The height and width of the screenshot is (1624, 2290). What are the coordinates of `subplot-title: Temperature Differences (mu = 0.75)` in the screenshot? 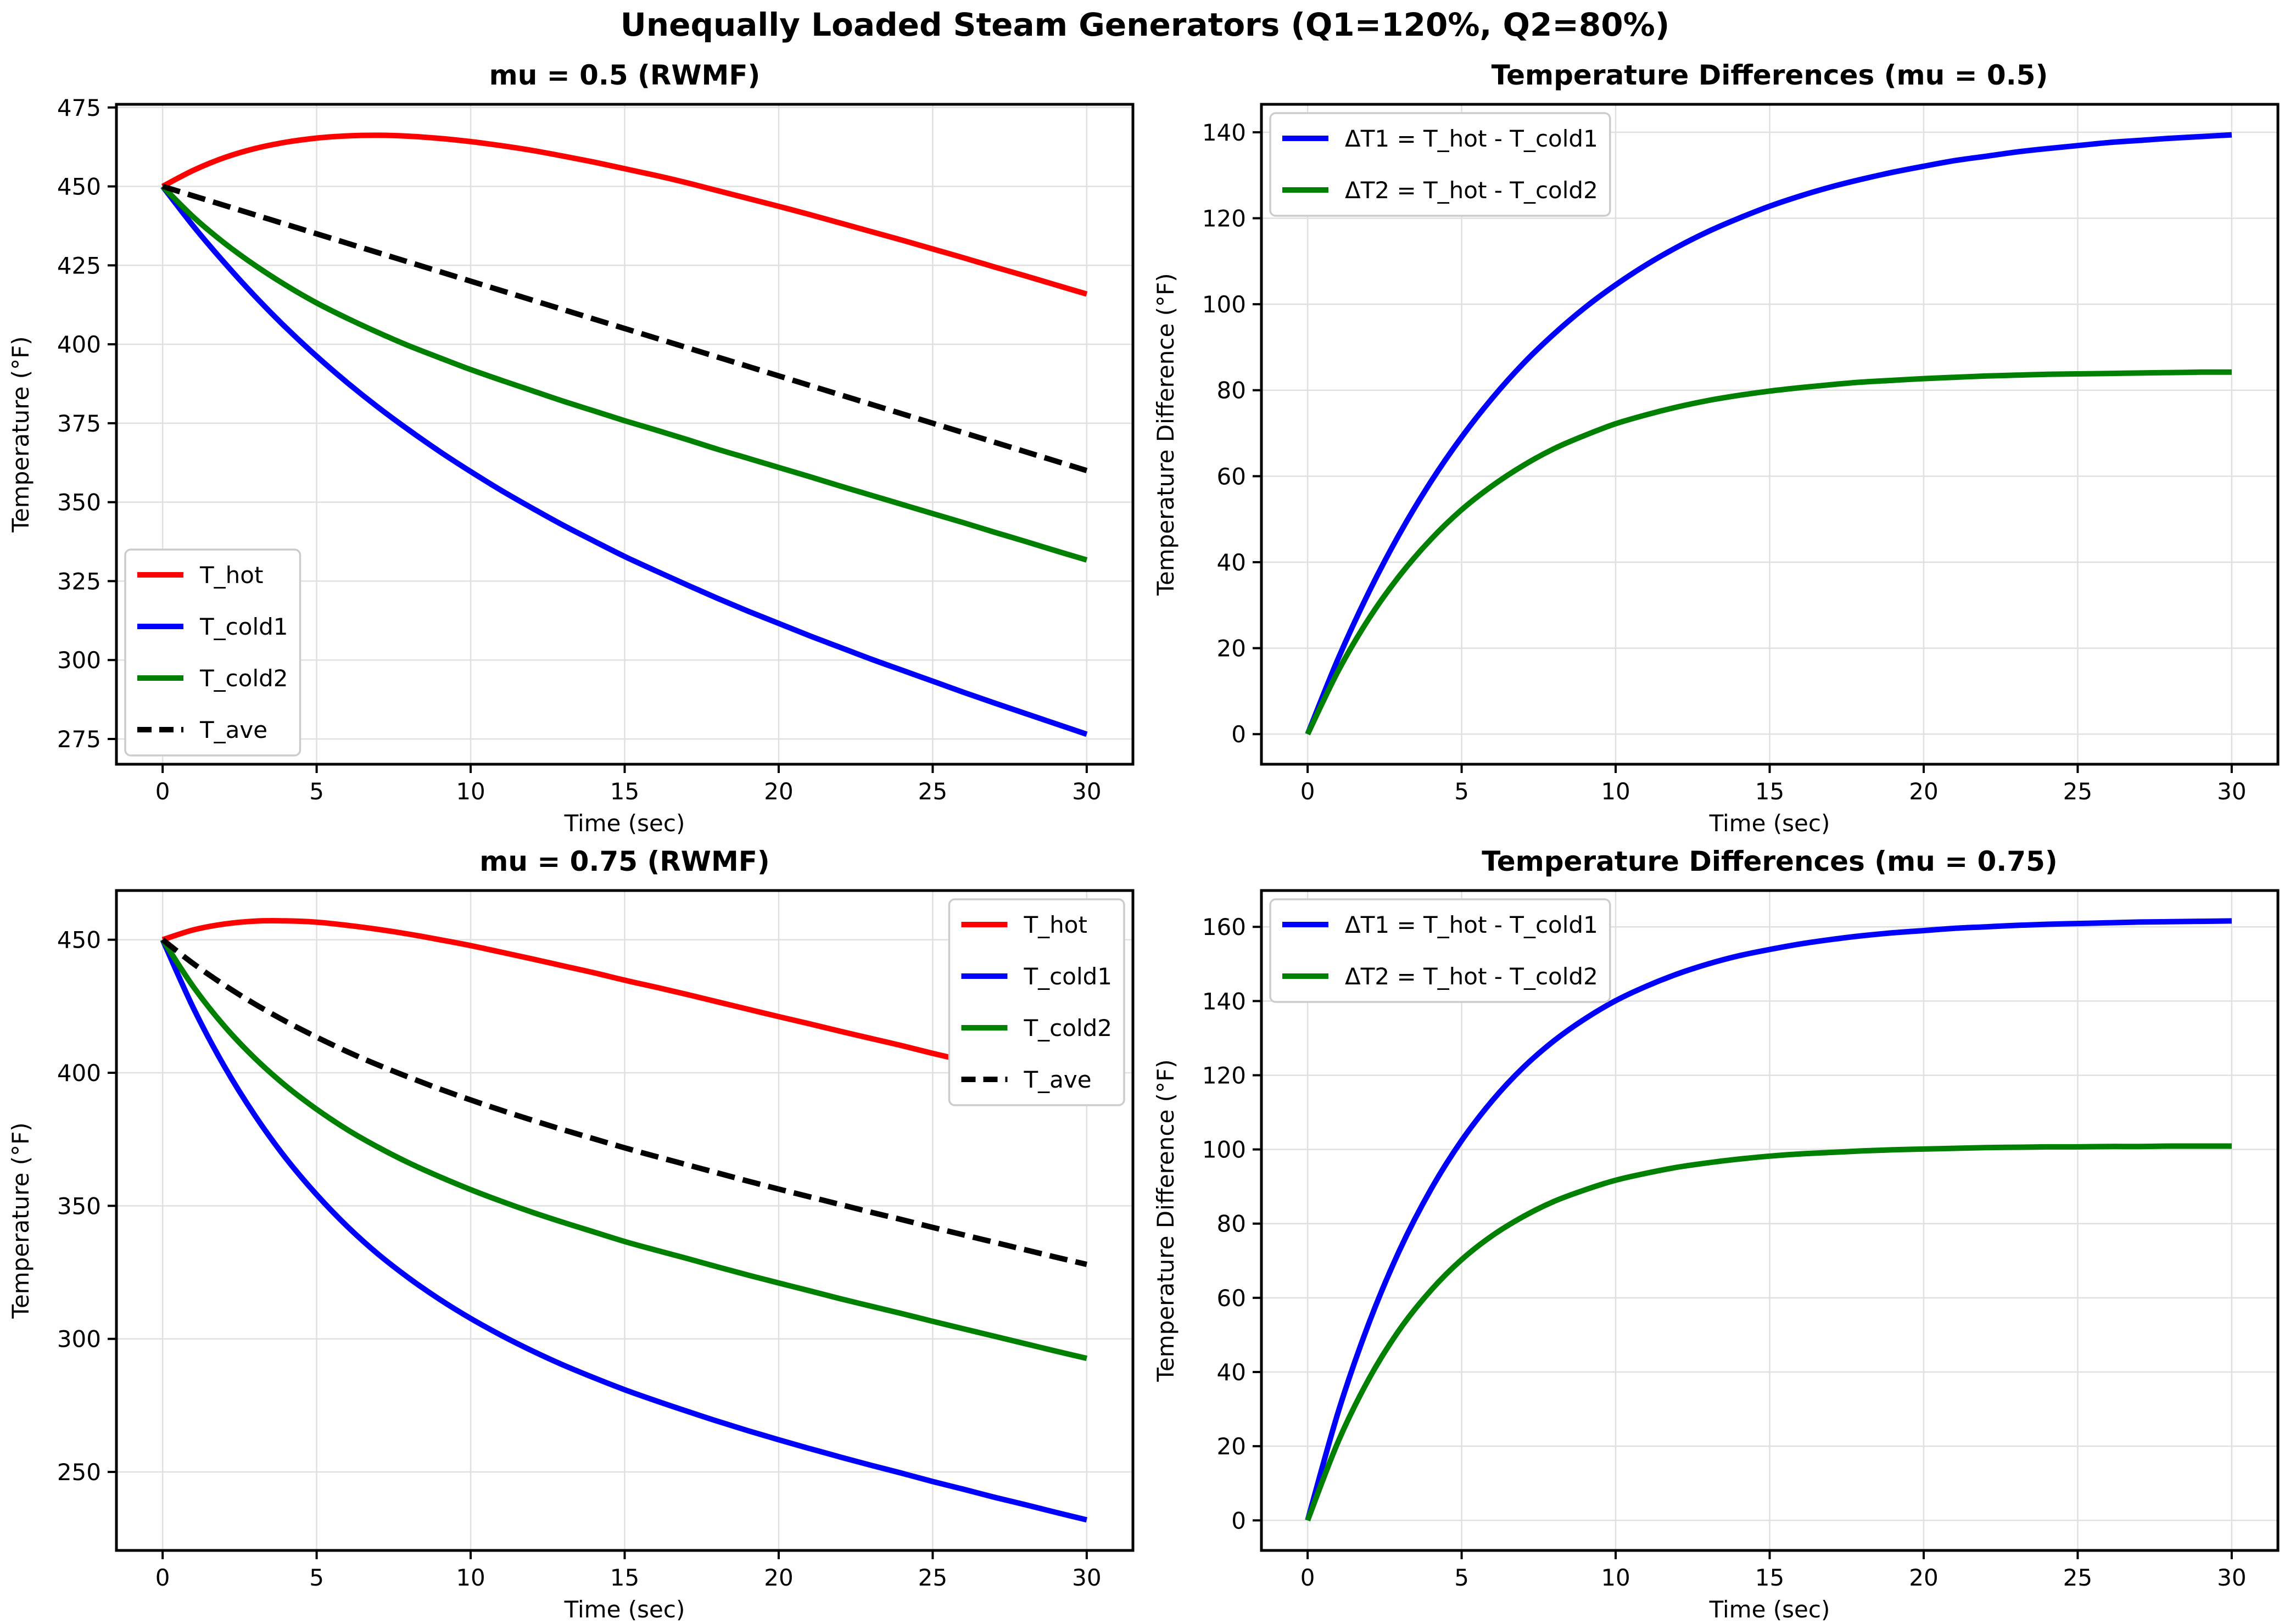 It's located at (1769, 861).